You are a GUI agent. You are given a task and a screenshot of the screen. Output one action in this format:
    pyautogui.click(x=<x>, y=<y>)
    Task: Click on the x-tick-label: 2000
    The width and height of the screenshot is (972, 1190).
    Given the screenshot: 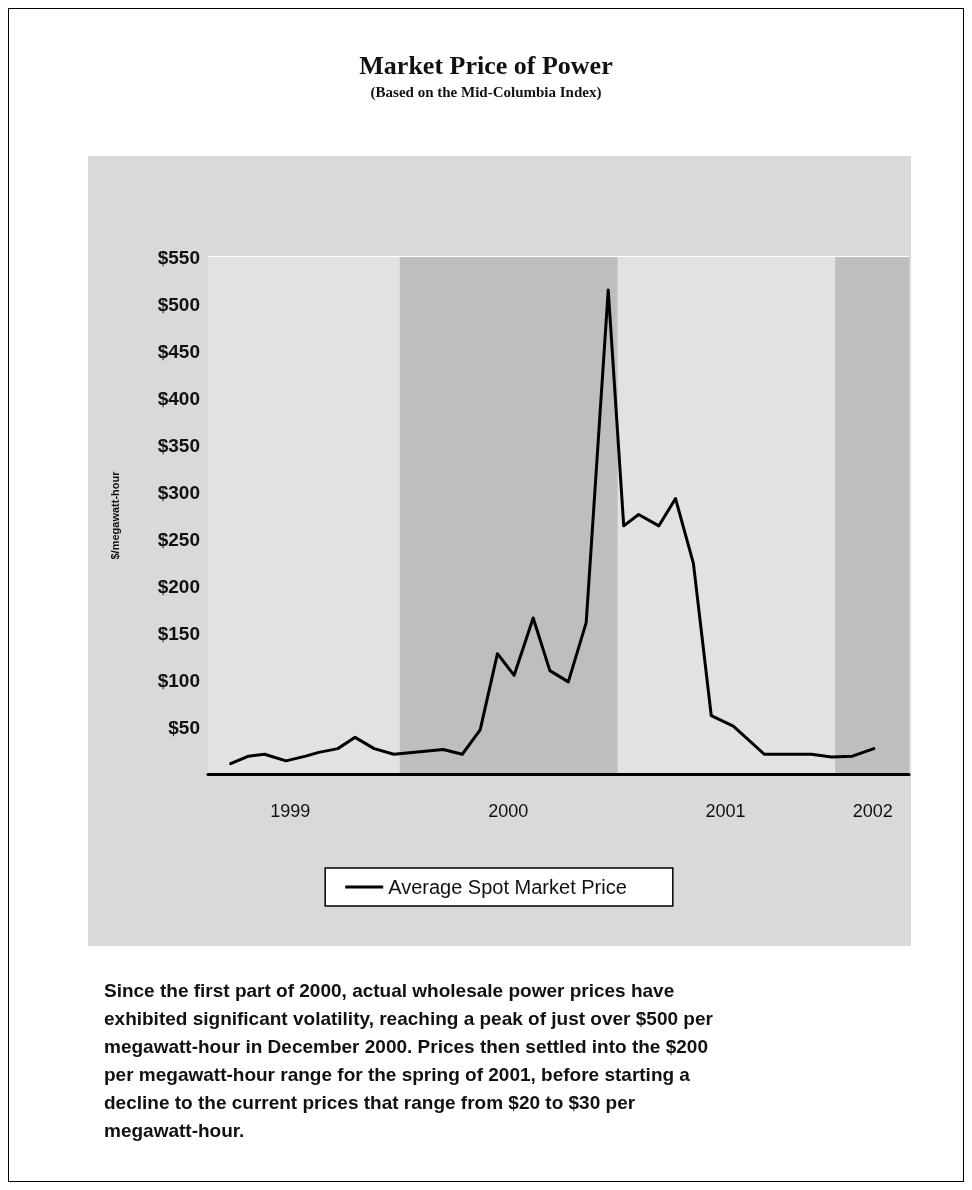 What is the action you would take?
    pyautogui.click(x=508, y=811)
    